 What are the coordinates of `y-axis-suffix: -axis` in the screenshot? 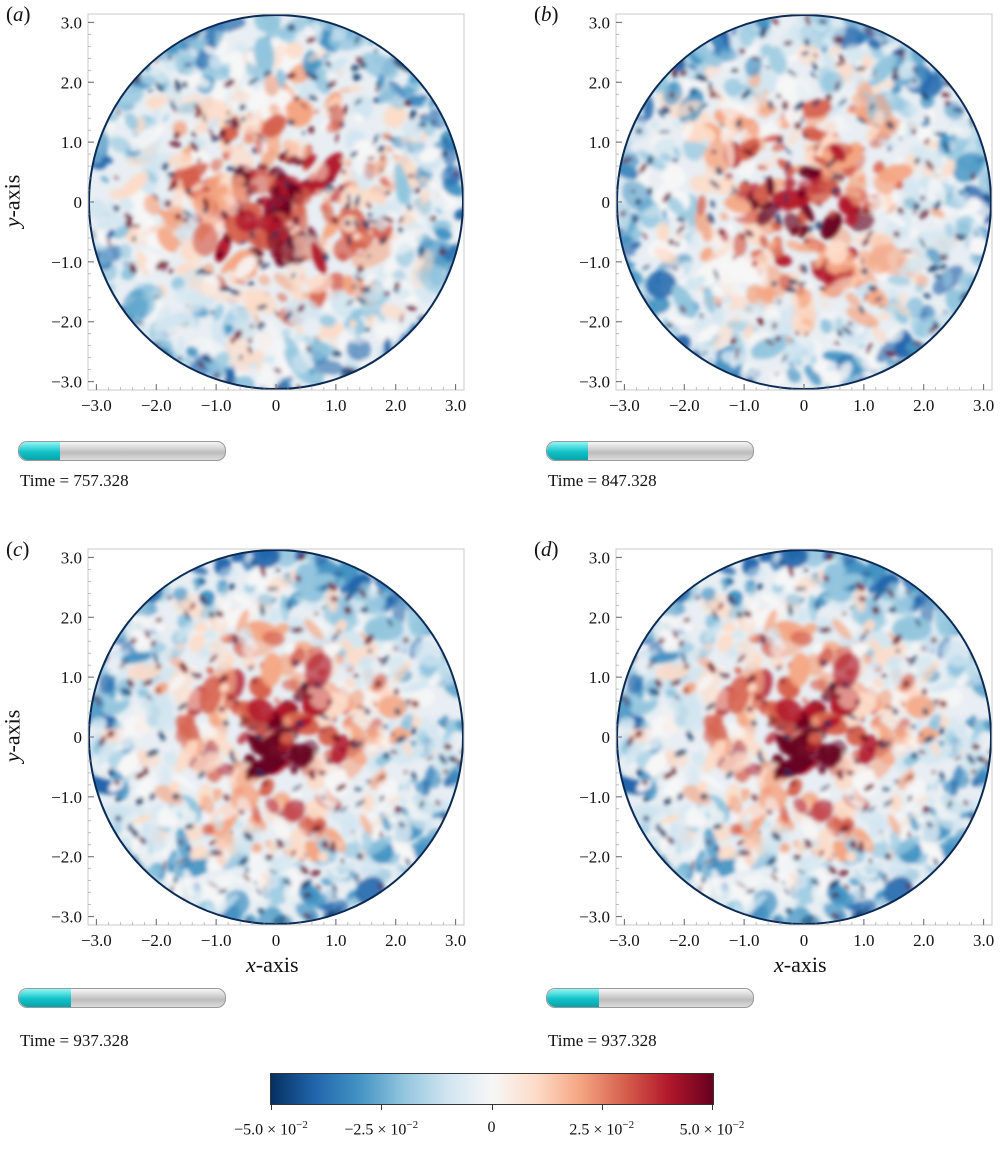 It's located at (12, 731).